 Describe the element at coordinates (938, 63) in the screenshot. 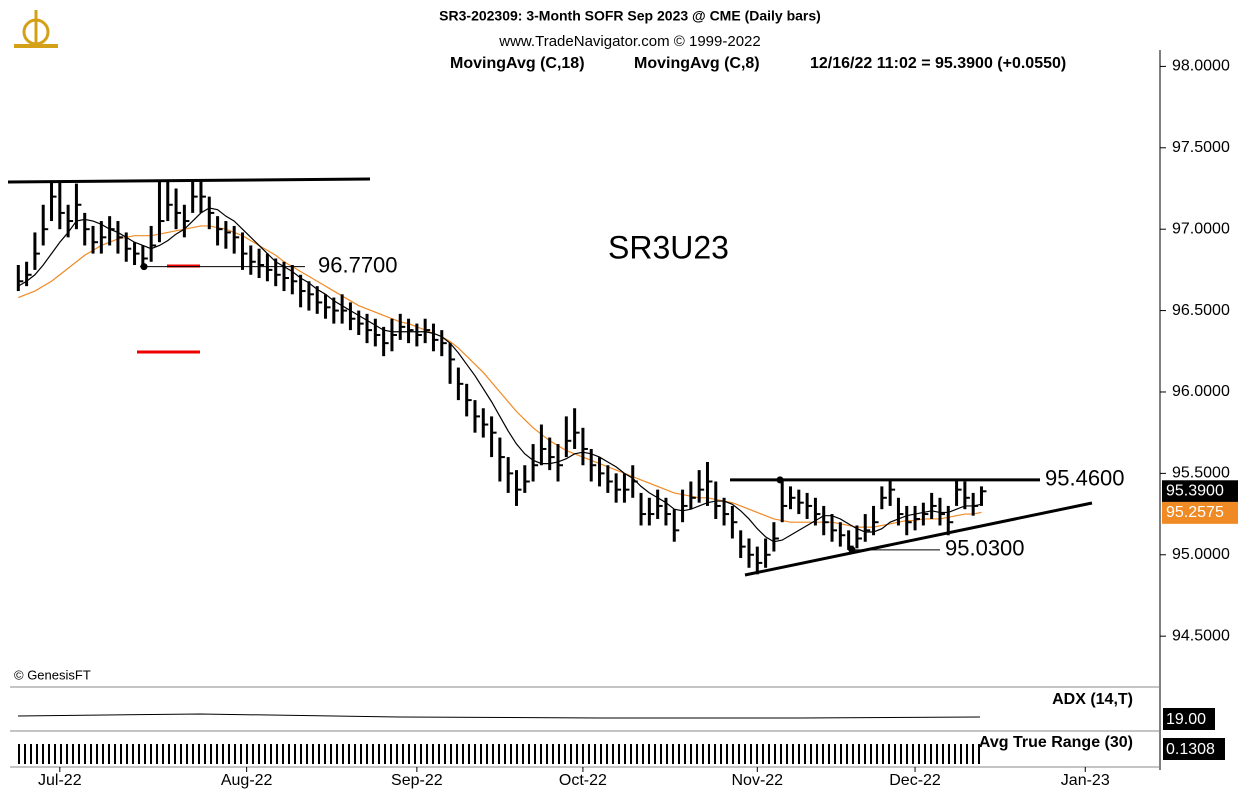

I see `status: 12/16/22 11:02 = 95.3900 (+0.0550)` at that location.